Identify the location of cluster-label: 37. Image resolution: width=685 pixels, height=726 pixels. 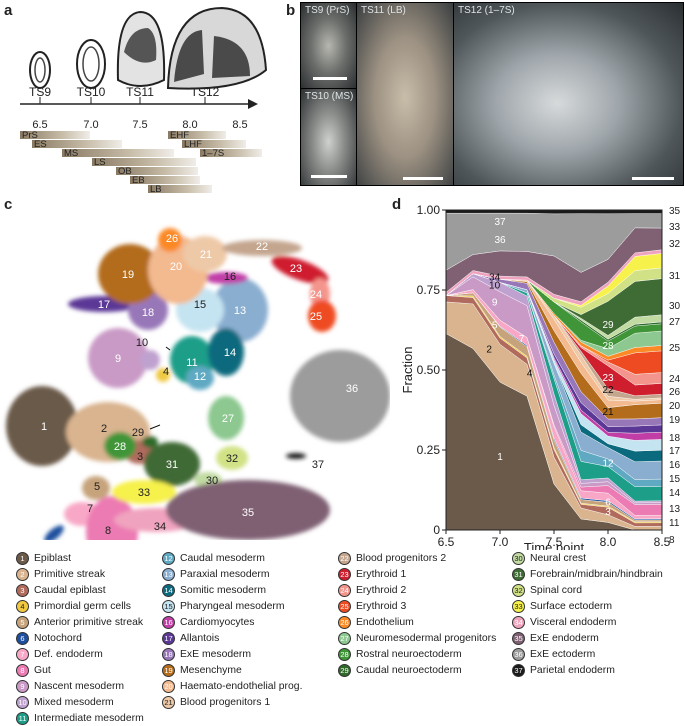
(318, 465).